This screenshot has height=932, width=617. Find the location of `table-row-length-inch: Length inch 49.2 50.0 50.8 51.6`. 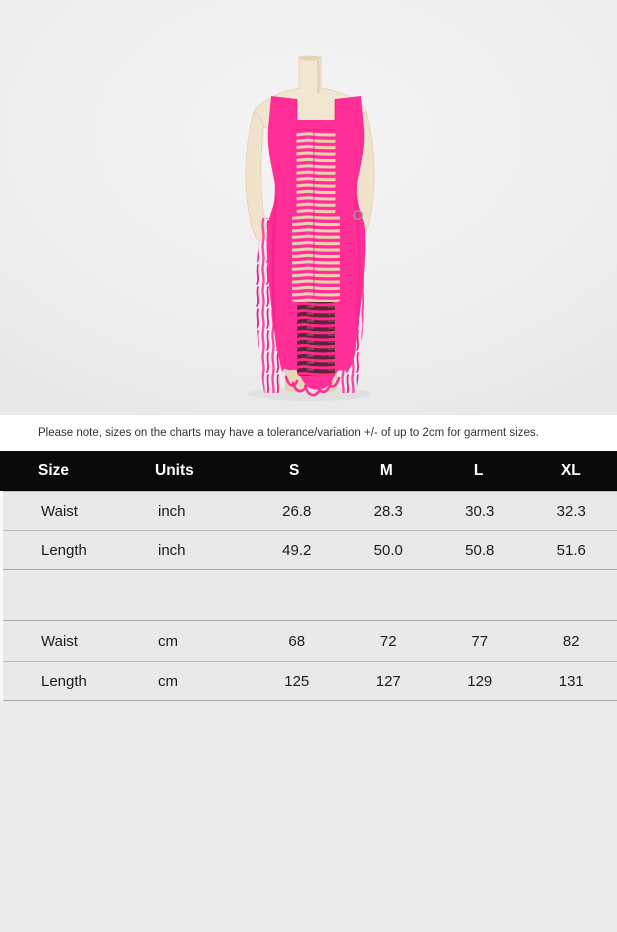

table-row-length-inch: Length inch 49.2 50.0 50.8 51.6 is located at coordinates (310, 549).